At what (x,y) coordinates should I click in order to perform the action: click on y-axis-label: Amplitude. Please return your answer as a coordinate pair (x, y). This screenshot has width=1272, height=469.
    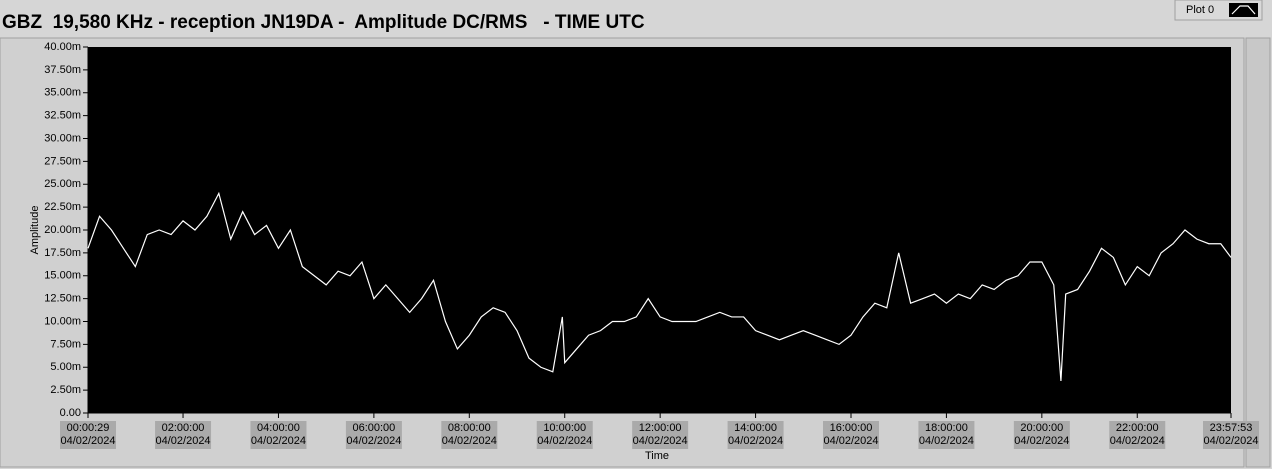
    Looking at the image, I should click on (35, 230).